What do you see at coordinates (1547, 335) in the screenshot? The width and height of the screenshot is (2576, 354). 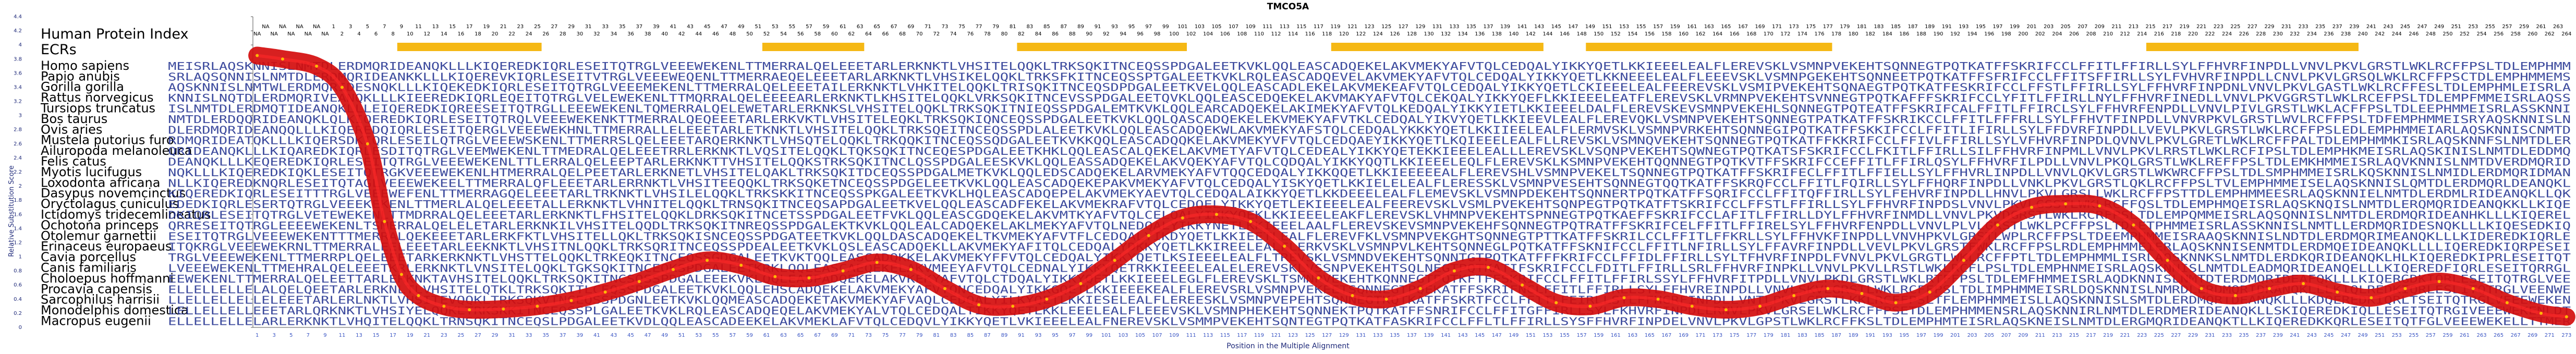 I see `x-tick-label: 153` at bounding box center [1547, 335].